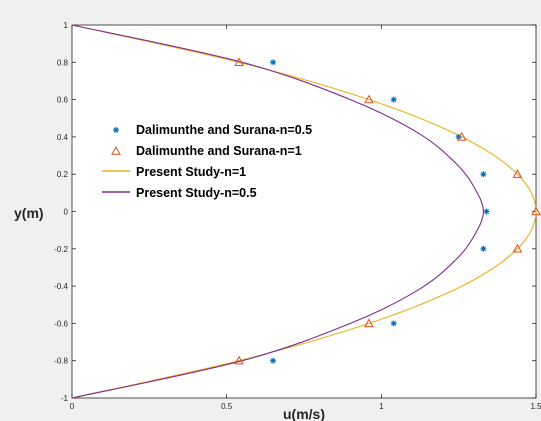  Describe the element at coordinates (66, 25) in the screenshot. I see `y-tick-label: 1` at that location.